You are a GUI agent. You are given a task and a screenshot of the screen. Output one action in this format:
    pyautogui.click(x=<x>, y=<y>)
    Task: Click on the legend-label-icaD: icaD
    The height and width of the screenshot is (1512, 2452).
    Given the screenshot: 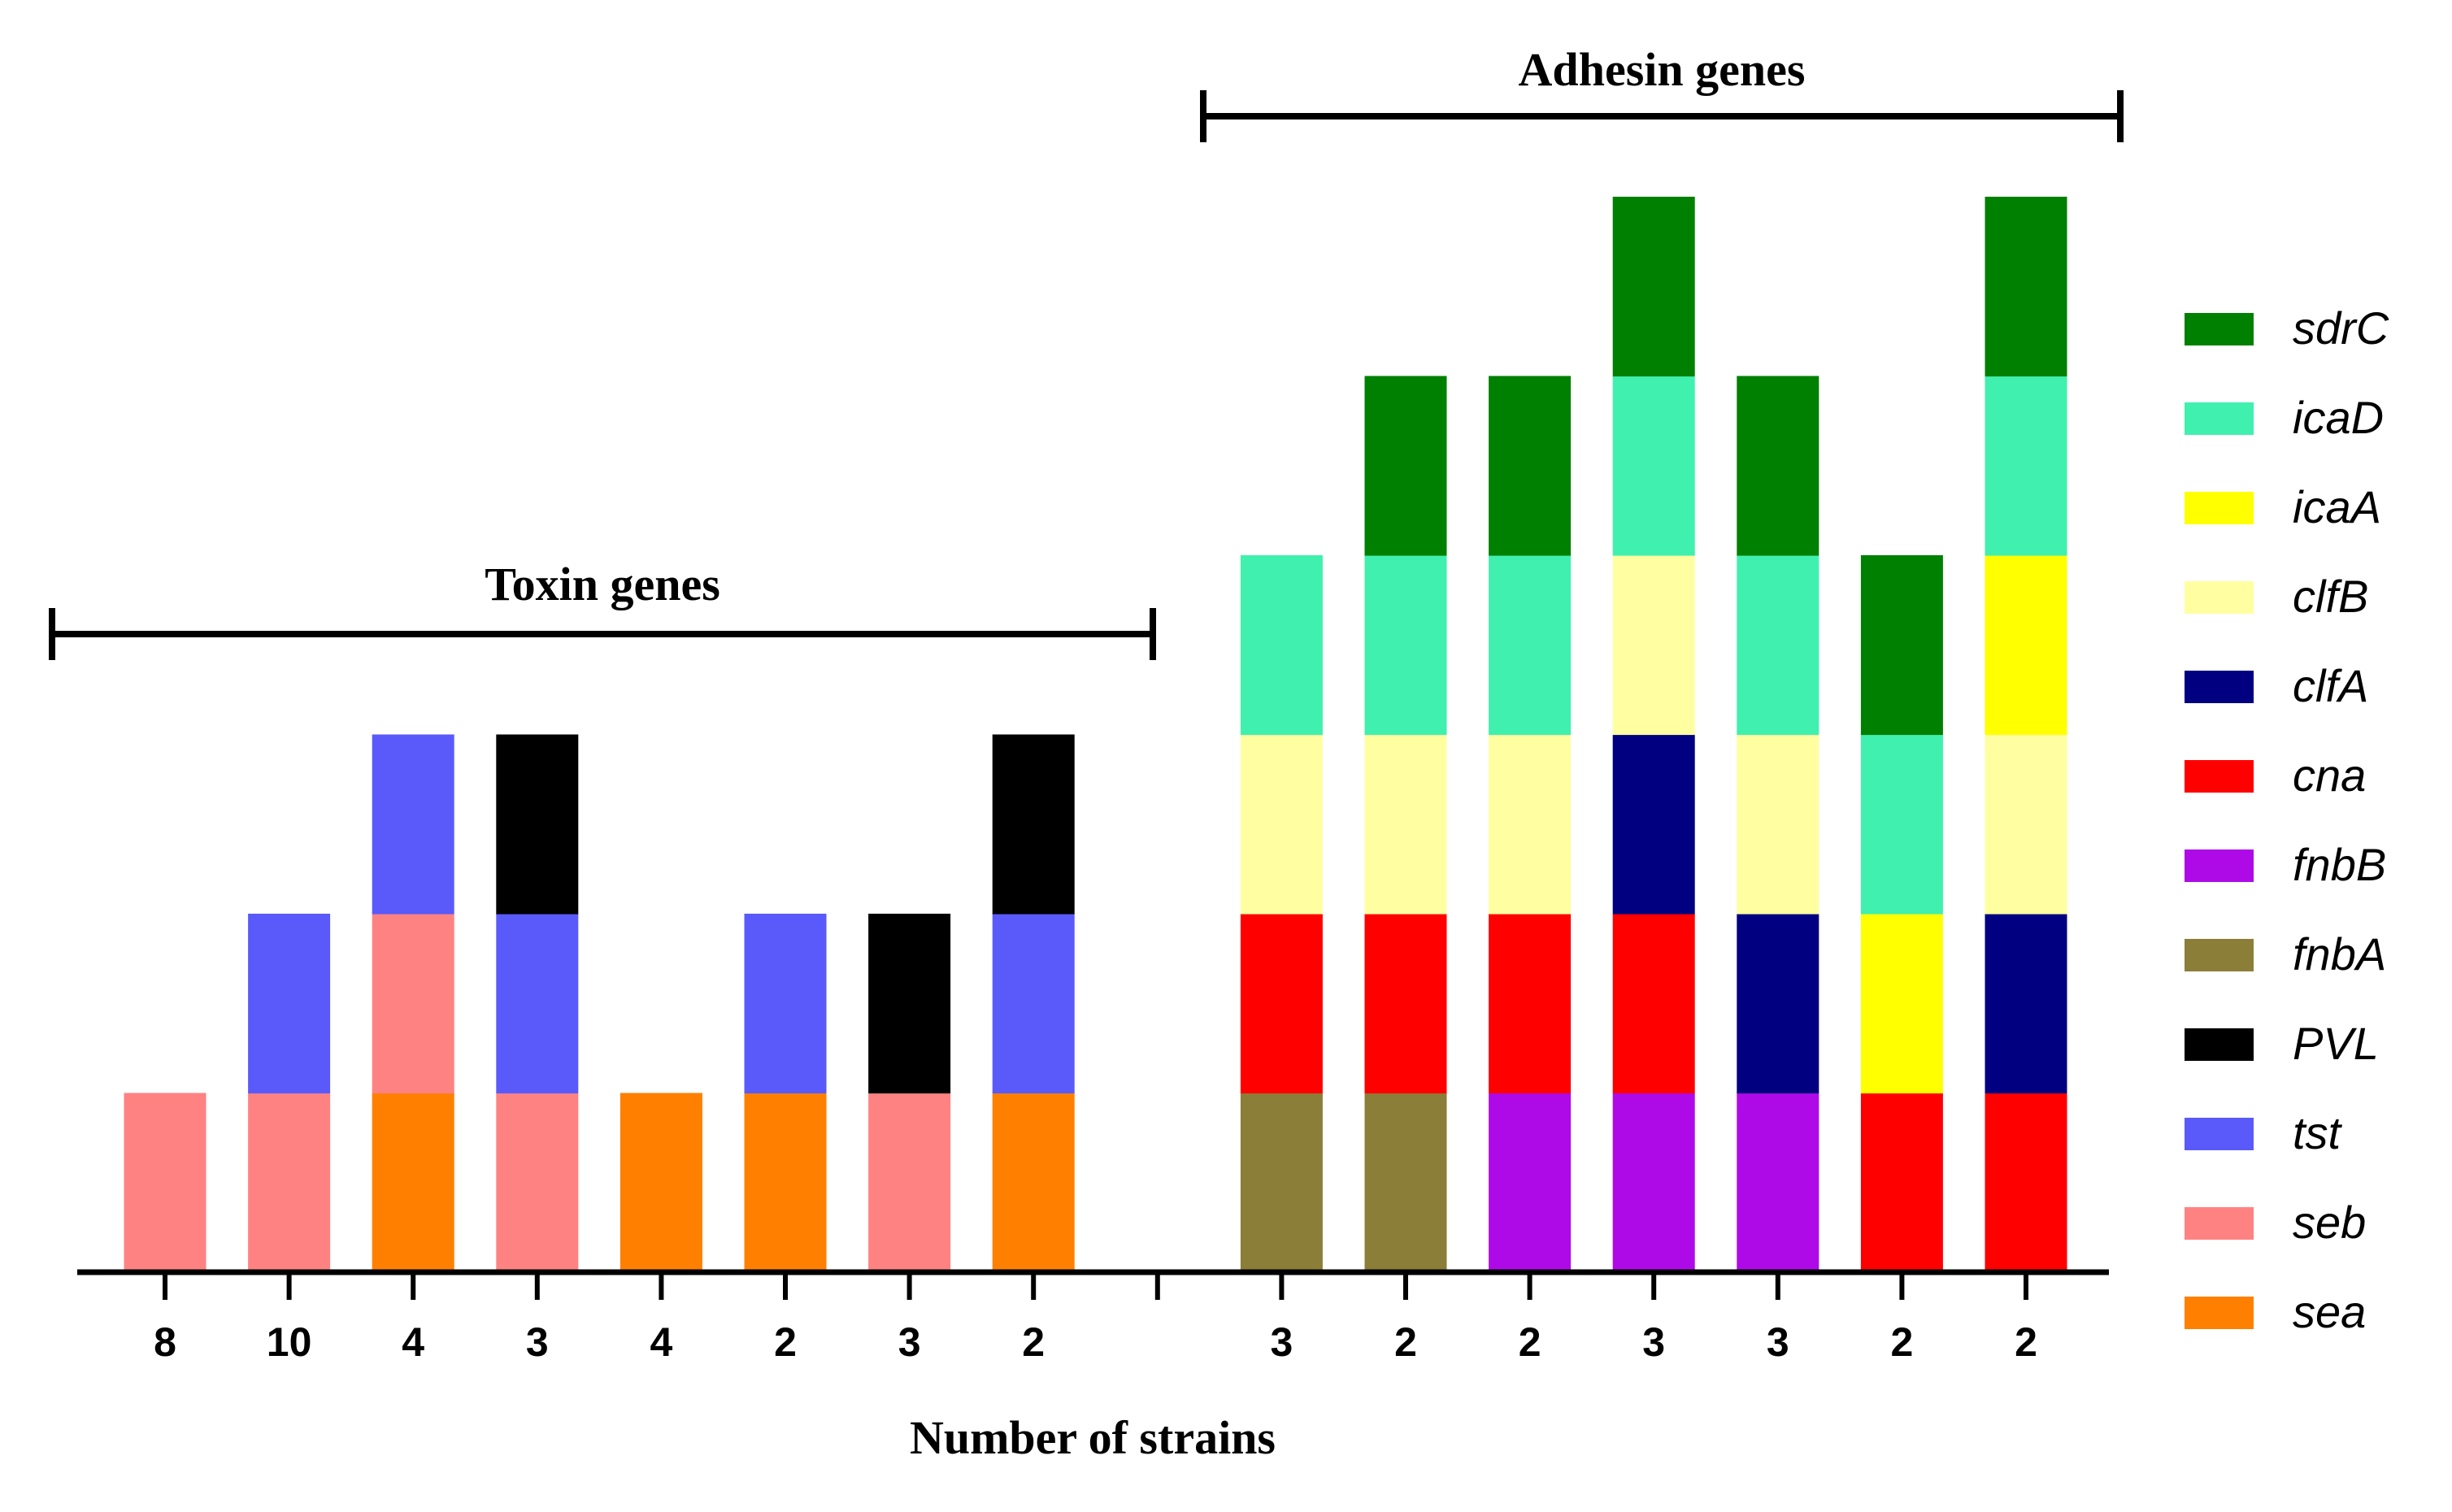 What is the action you would take?
    pyautogui.click(x=2339, y=417)
    